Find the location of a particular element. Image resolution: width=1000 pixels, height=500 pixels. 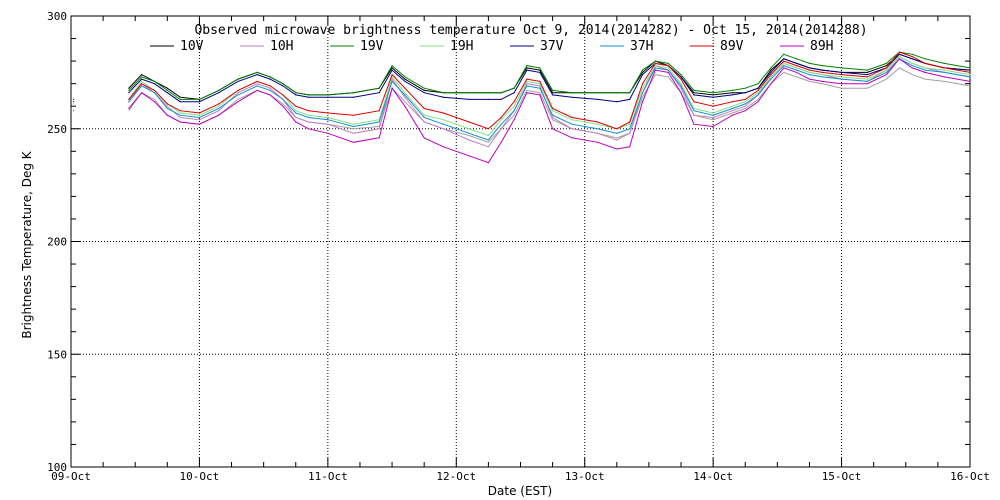

y-tick-label: 150 is located at coordinates (57, 354).